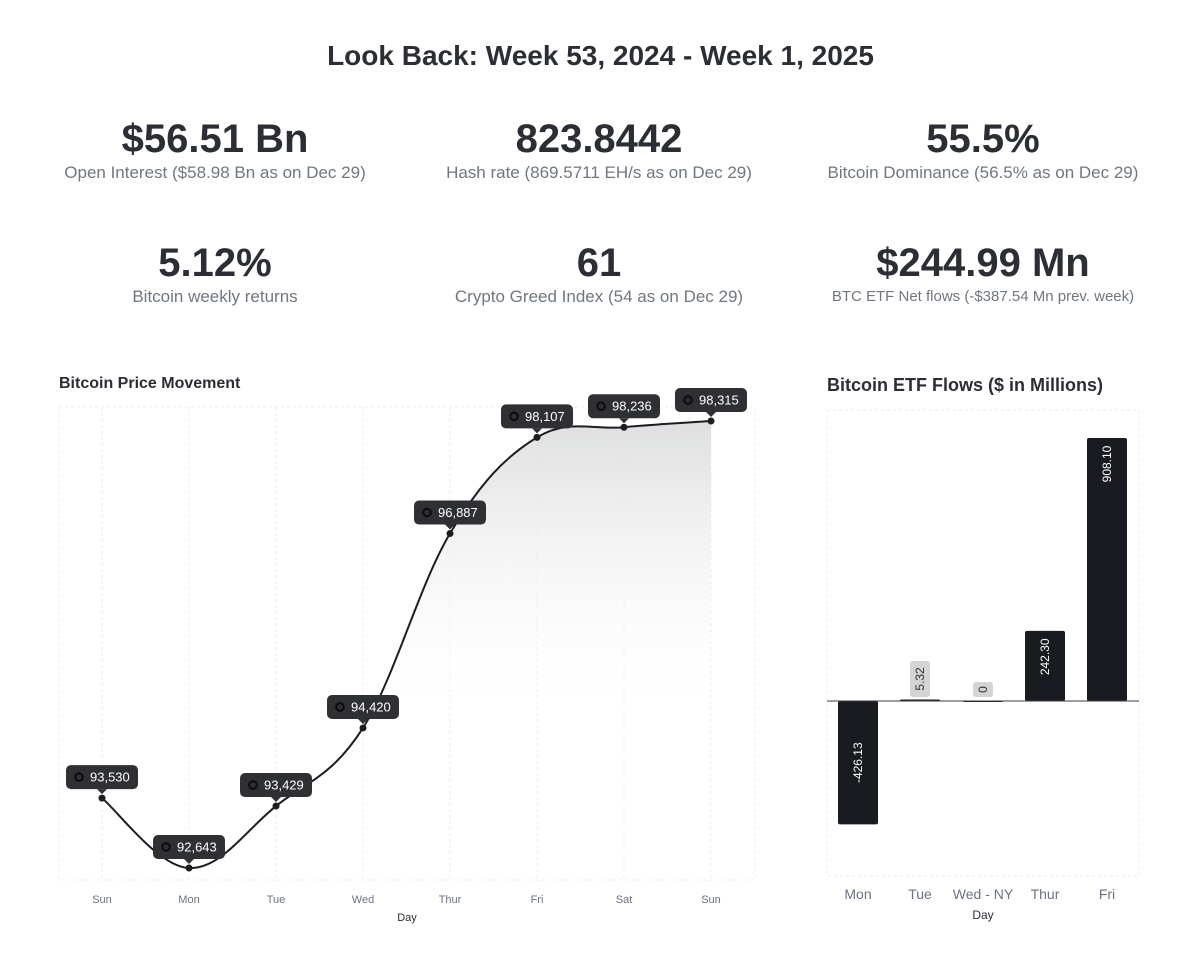 The image size is (1201, 975). I want to click on page-title: Look Back: Week 53, 2024 - Week 1, 2025, so click(600, 55).